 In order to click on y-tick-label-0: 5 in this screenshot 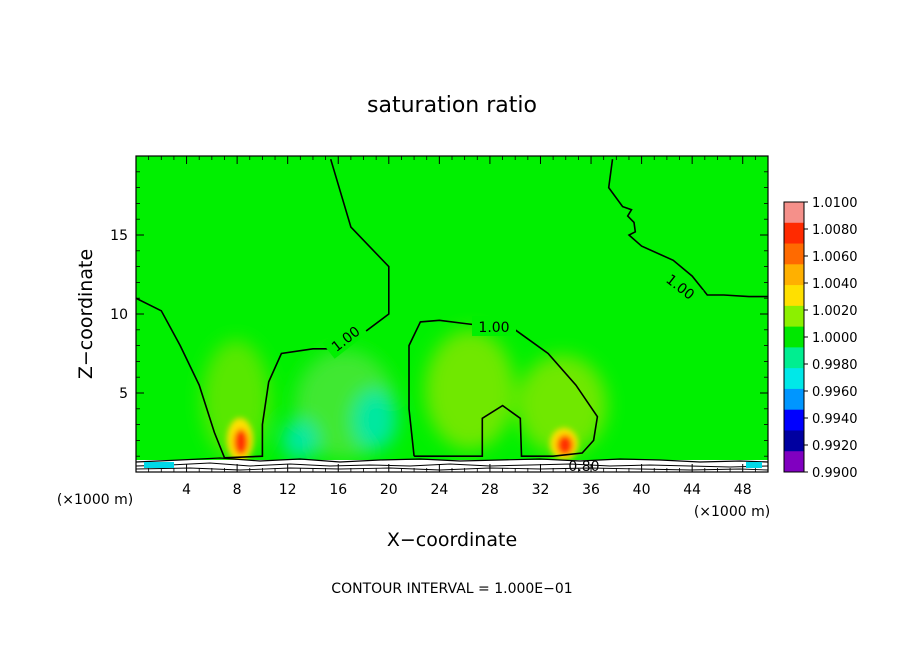, I will do `click(123, 394)`.